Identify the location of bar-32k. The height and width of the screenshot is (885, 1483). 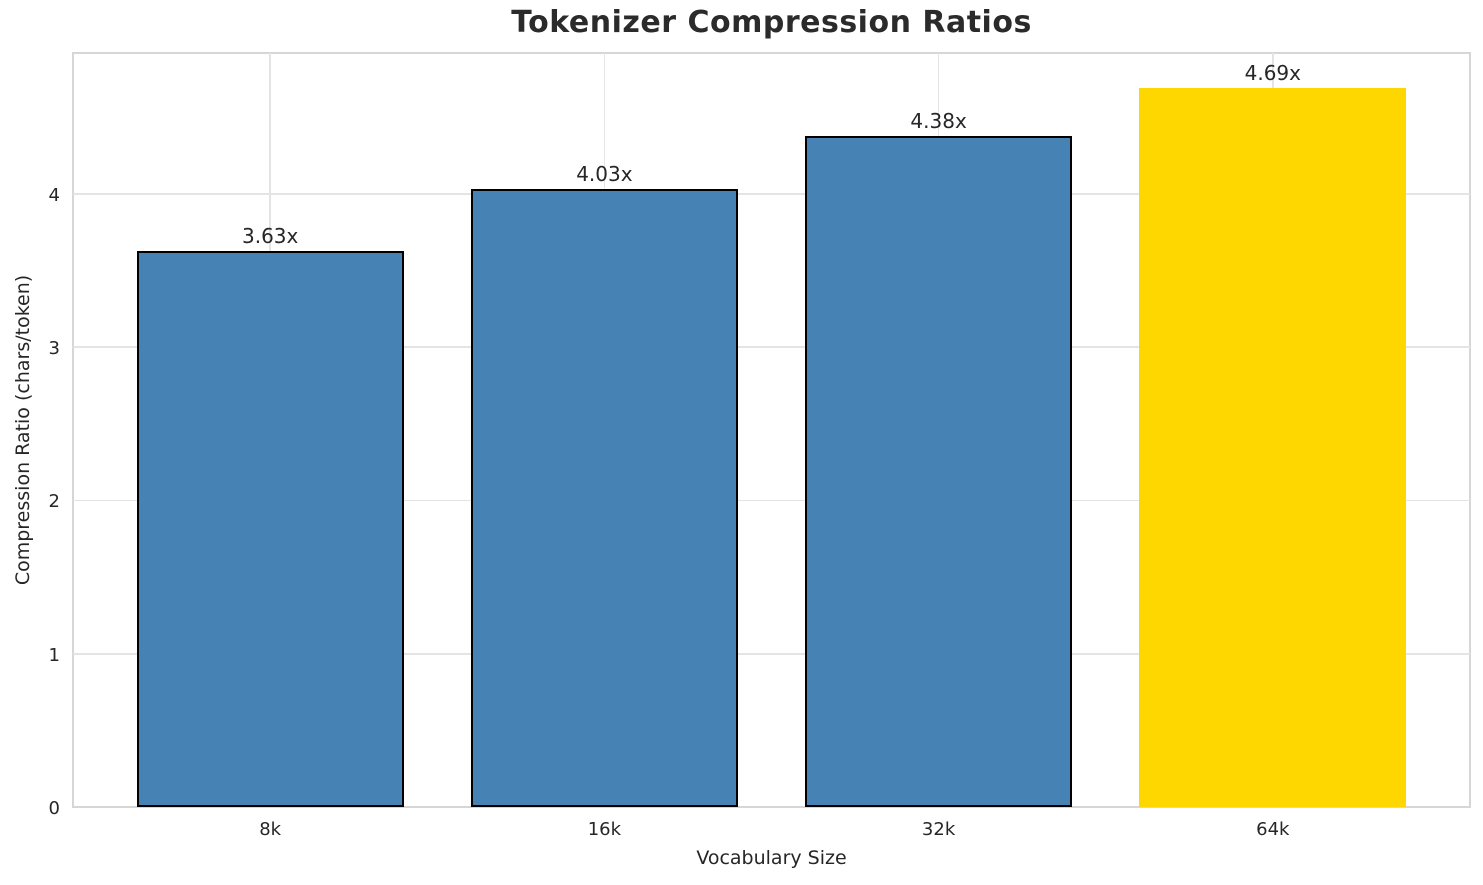
(938, 471).